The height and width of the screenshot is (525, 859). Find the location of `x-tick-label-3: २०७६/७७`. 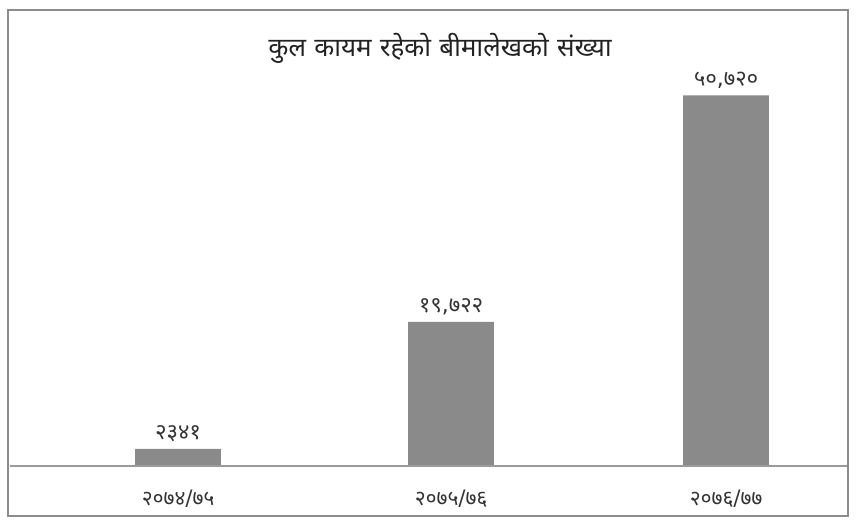

x-tick-label-3: २०७६/७७ is located at coordinates (726, 498).